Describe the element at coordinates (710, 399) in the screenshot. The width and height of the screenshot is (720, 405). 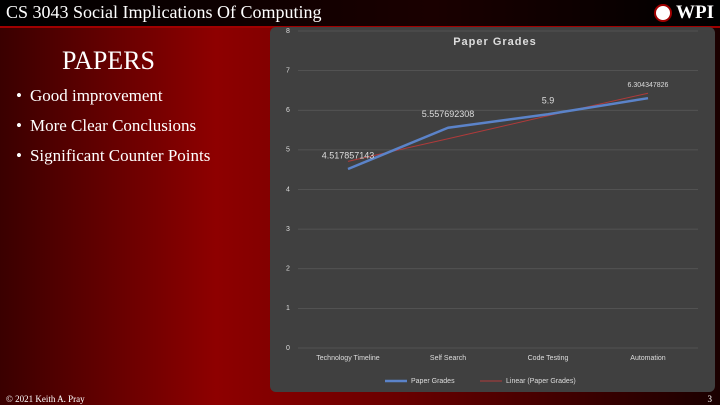
I see `page-number: 3` at that location.